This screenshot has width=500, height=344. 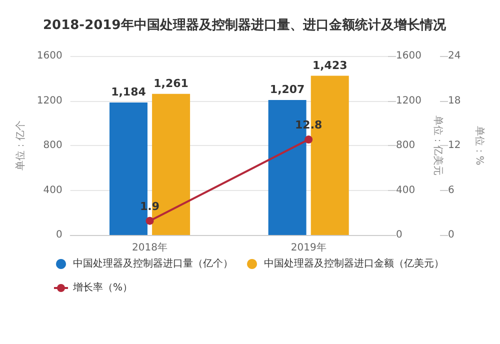 I want to click on x-tick-label: 2018年, so click(x=150, y=248).